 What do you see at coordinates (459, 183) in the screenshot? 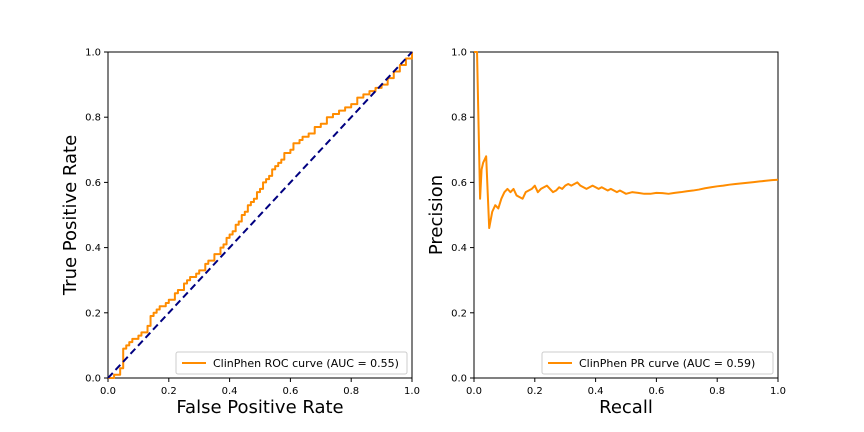
I see `pr-y-tick-label: 0.6` at bounding box center [459, 183].